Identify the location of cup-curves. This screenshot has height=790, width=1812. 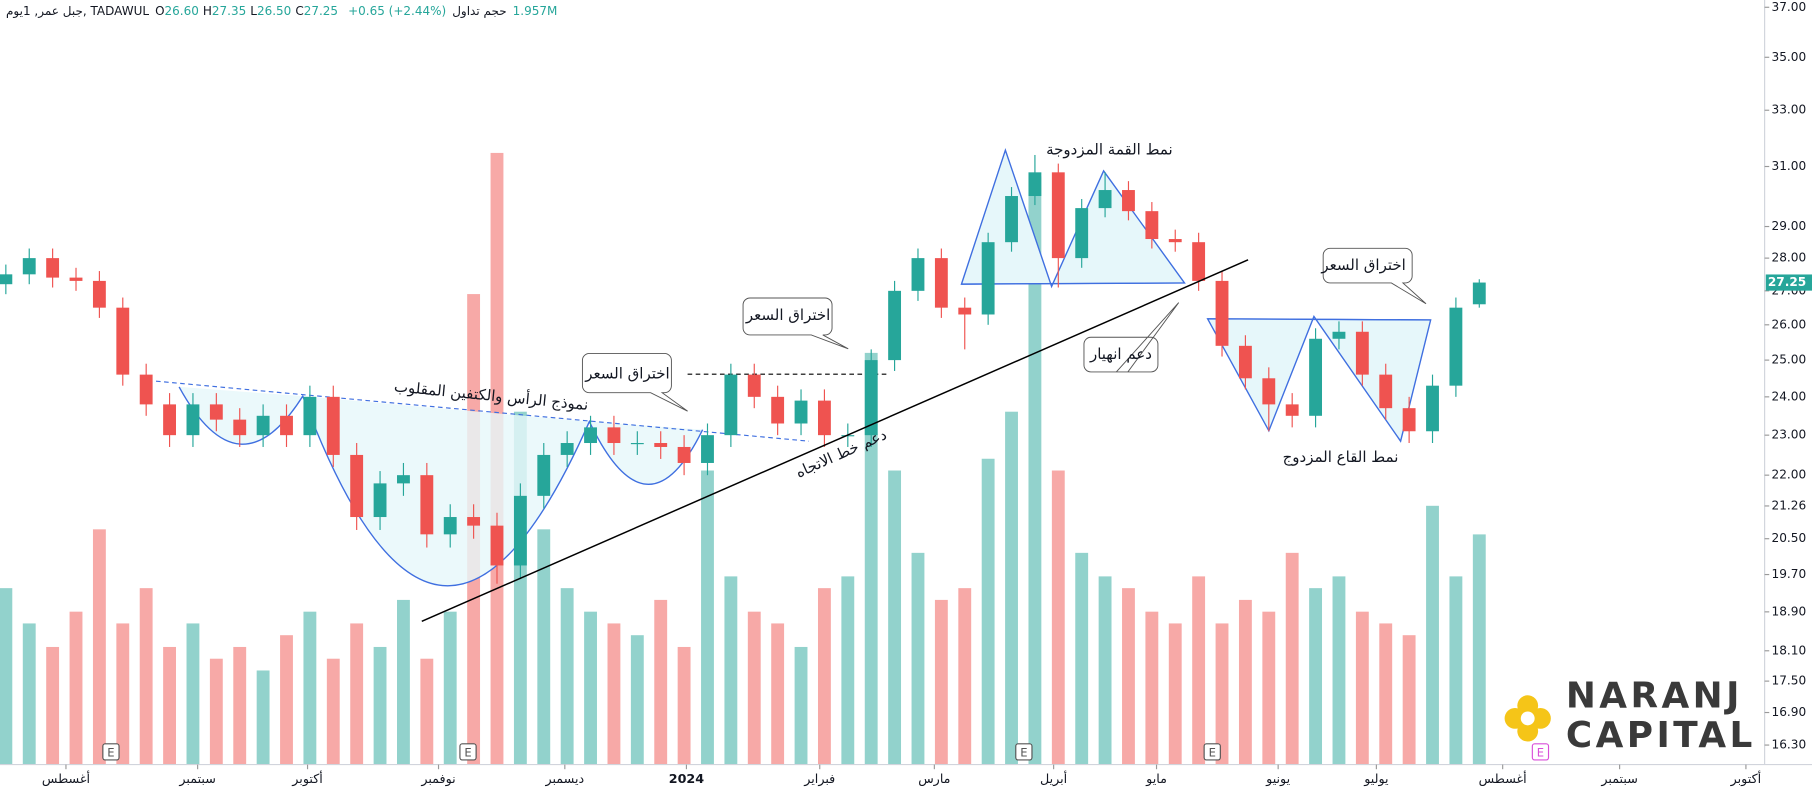
(441, 486).